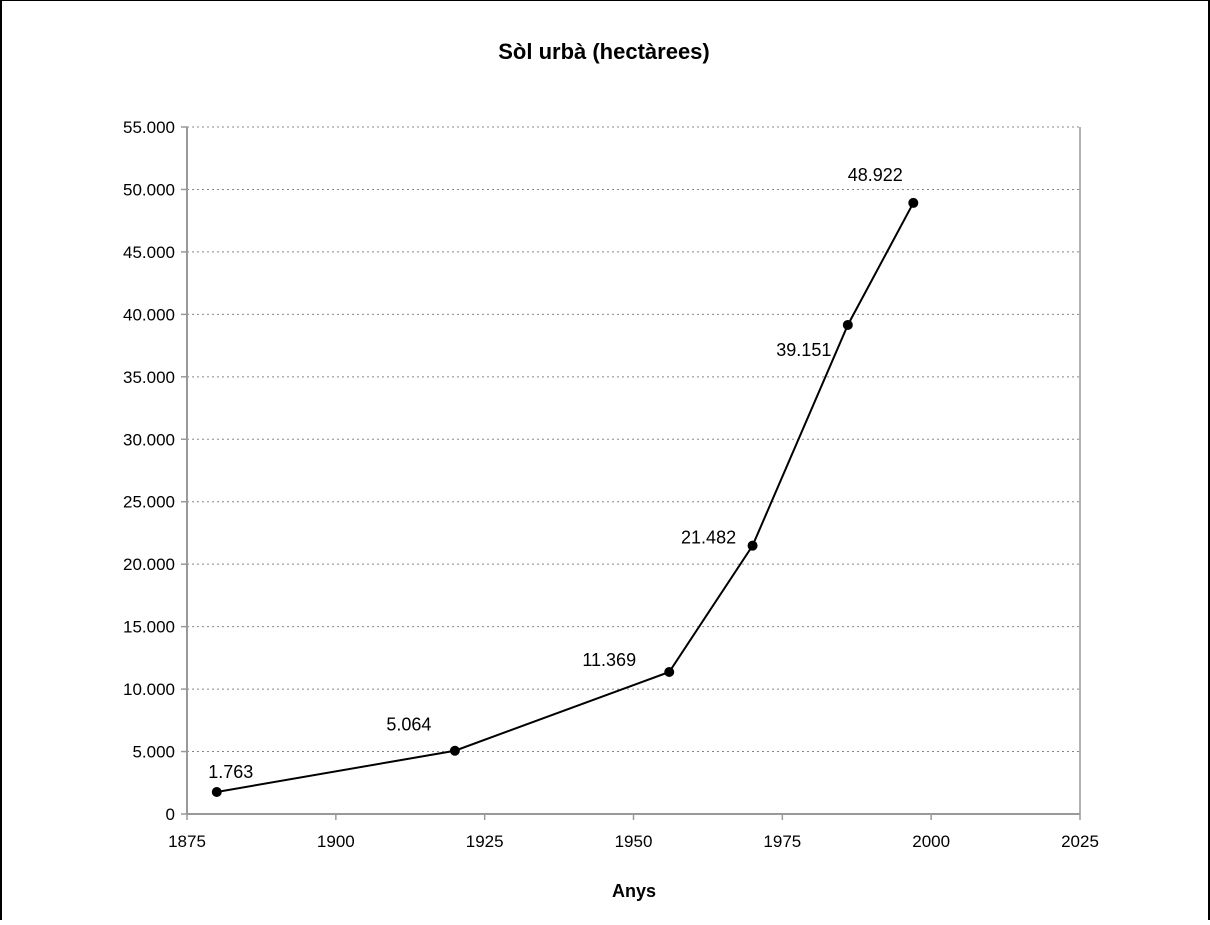 Image resolution: width=1210 pixels, height=925 pixels. I want to click on x-tick-label: 2000, so click(931, 841).